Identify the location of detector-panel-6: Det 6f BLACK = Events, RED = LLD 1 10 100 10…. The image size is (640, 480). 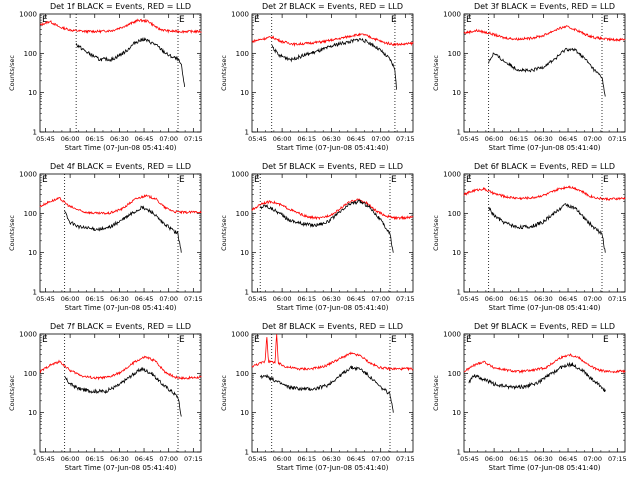
(529, 237).